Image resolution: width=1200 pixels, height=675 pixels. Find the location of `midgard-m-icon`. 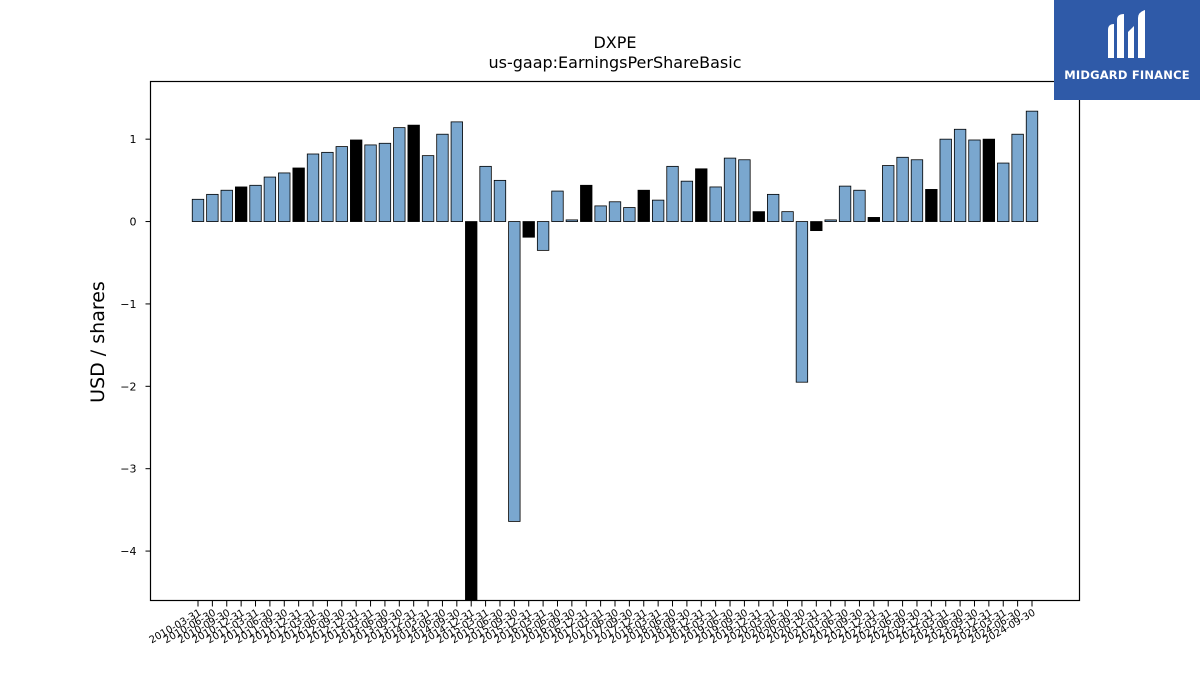

midgard-m-icon is located at coordinates (1126, 34).